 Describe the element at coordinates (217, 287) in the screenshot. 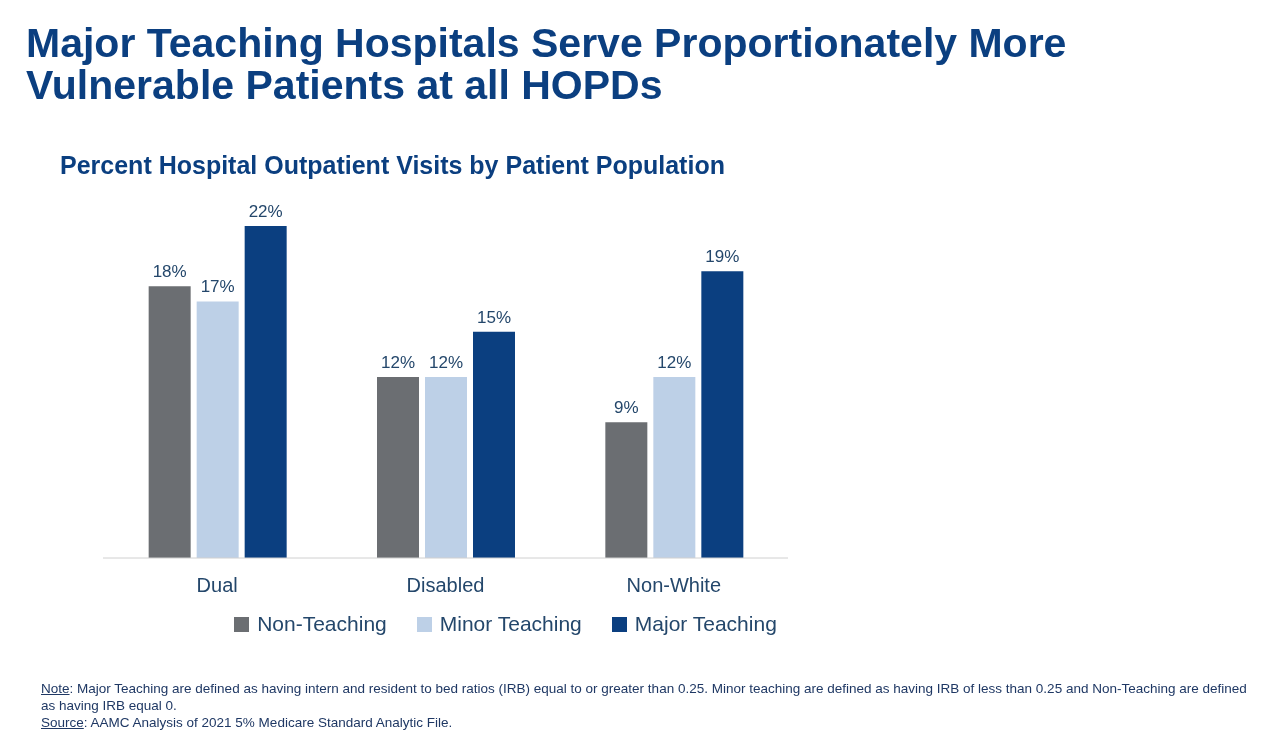

I see `data-label: 17%` at that location.